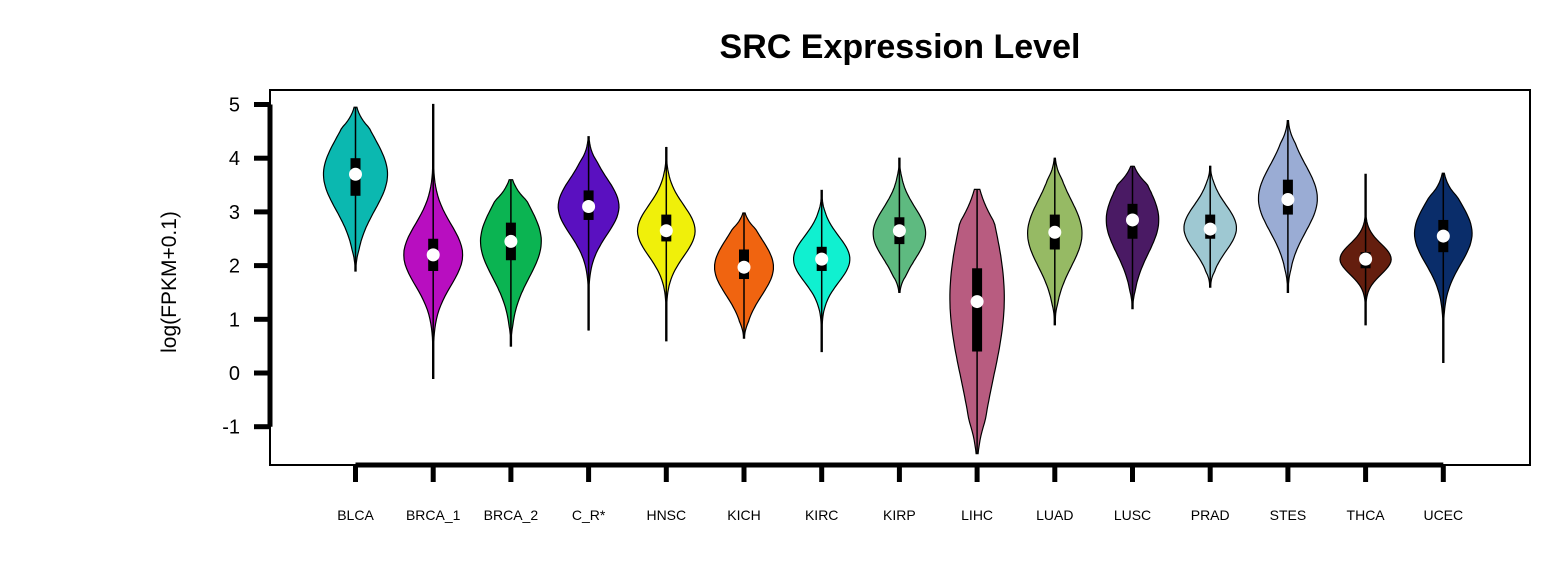 The width and height of the screenshot is (1560, 586). Describe the element at coordinates (234, 106) in the screenshot. I see `y-tick-label: 5` at that location.